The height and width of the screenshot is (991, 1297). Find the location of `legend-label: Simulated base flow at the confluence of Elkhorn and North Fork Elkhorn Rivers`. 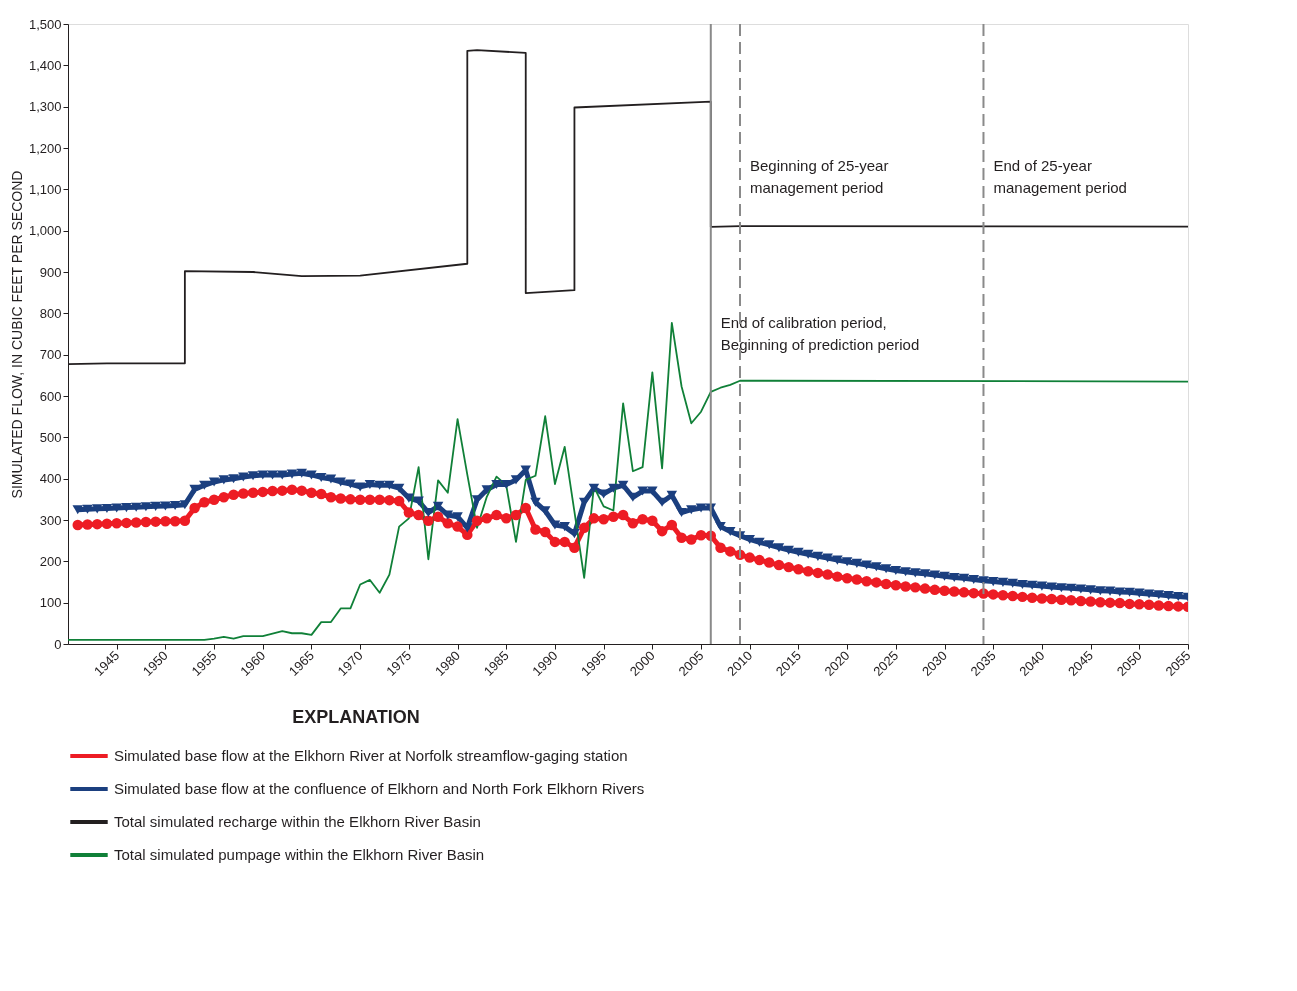

legend-label: Simulated base flow at the confluence of Elkhorn and North Fork Elkhorn Rivers is located at coordinates (379, 788).